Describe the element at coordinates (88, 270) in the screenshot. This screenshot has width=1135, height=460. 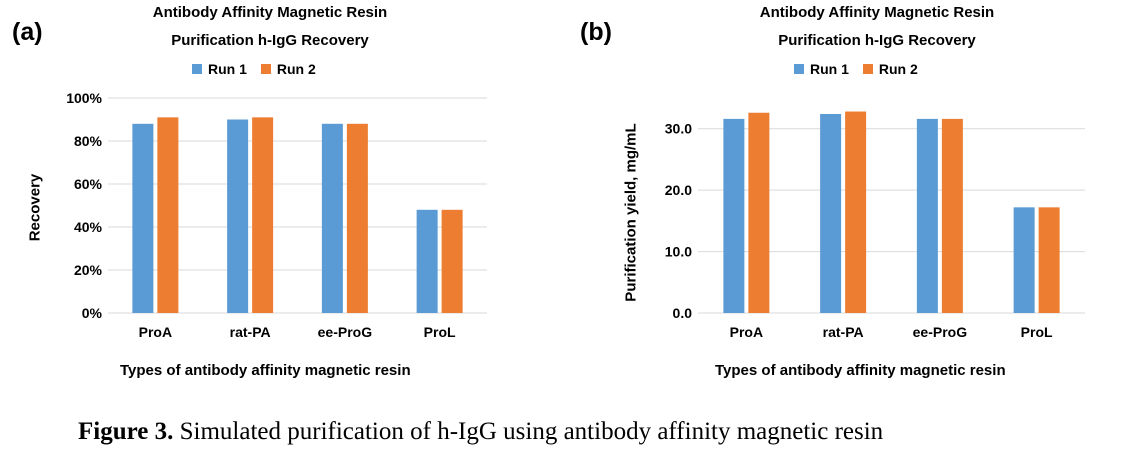
I see `y-tick-label: 20%` at that location.